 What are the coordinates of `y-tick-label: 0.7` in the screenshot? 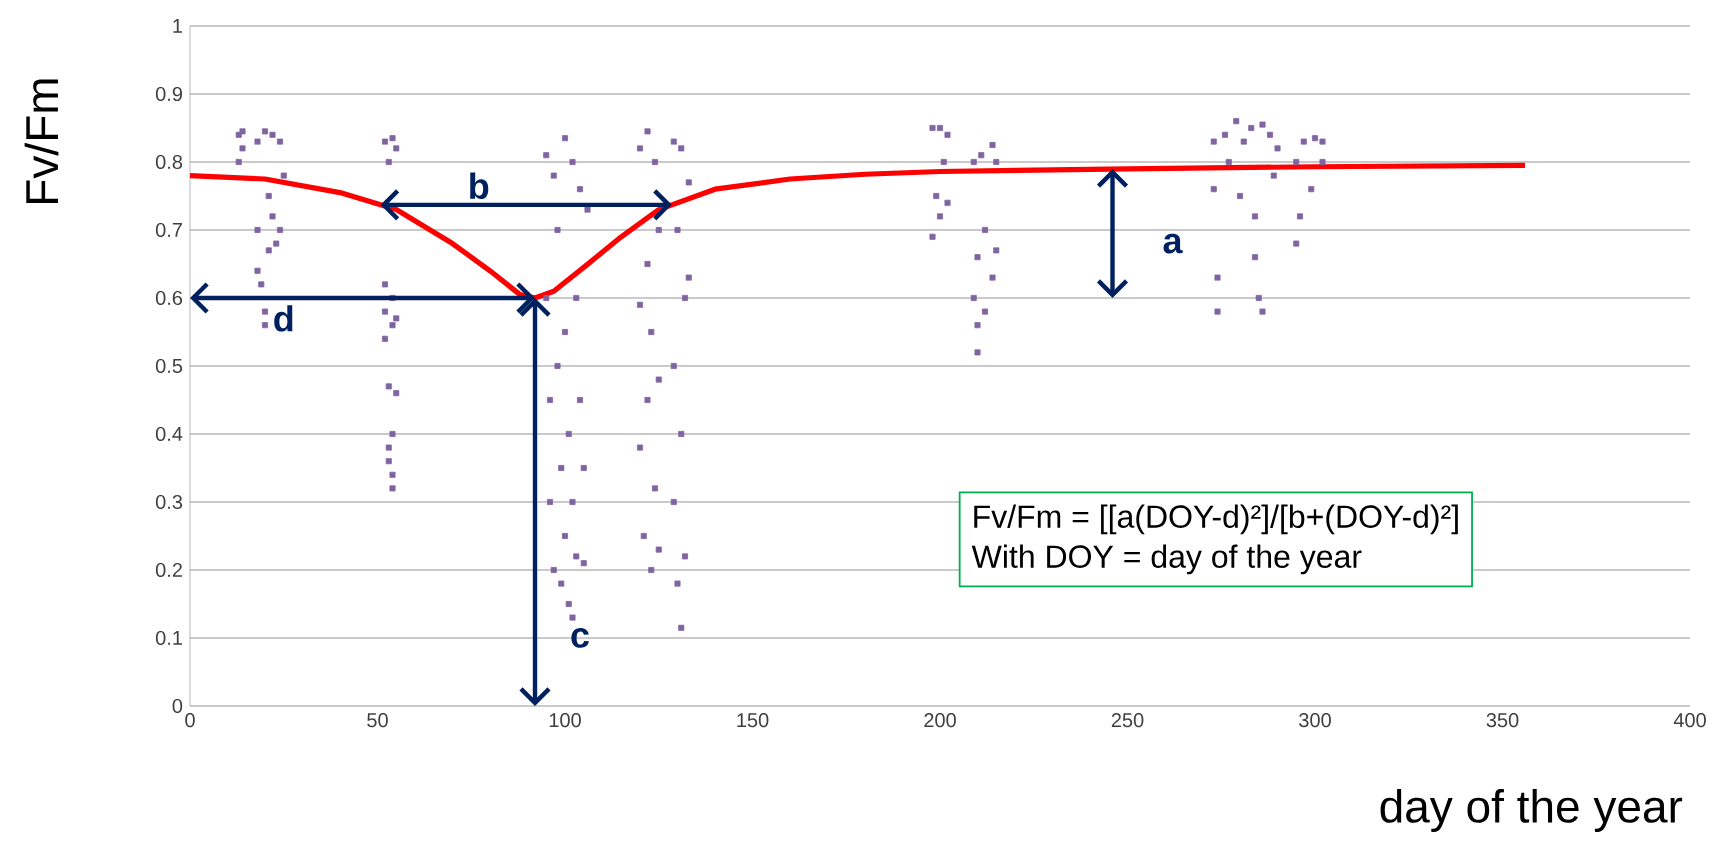 It's located at (168, 230).